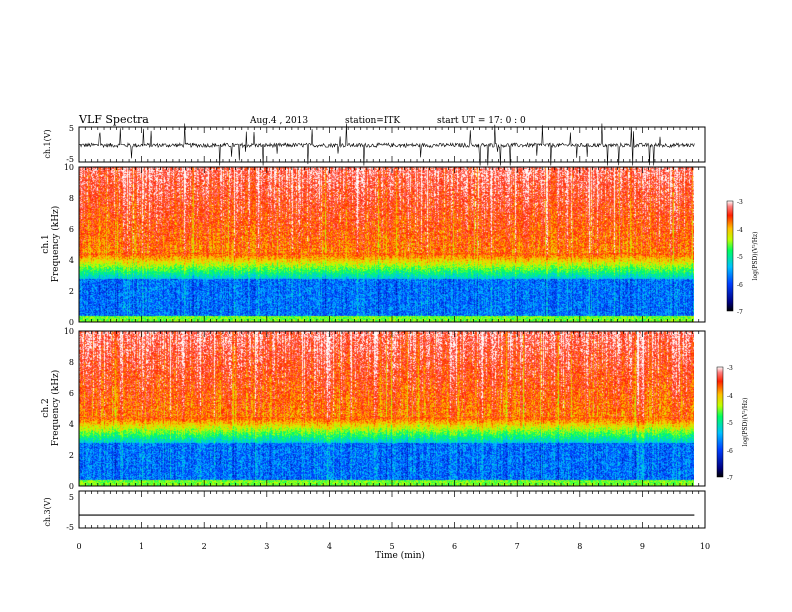 The height and width of the screenshot is (612, 792). I want to click on ch2-cb-tick-5: -5, so click(730, 423).